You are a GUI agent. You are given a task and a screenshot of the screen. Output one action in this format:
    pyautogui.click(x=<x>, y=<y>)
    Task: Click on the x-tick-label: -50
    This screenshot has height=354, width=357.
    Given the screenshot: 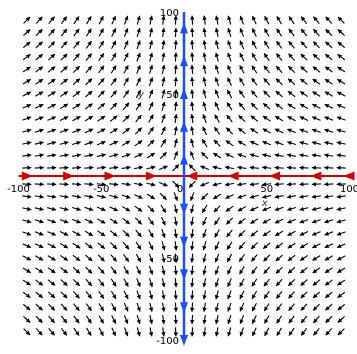 What is the action you would take?
    pyautogui.click(x=101, y=189)
    